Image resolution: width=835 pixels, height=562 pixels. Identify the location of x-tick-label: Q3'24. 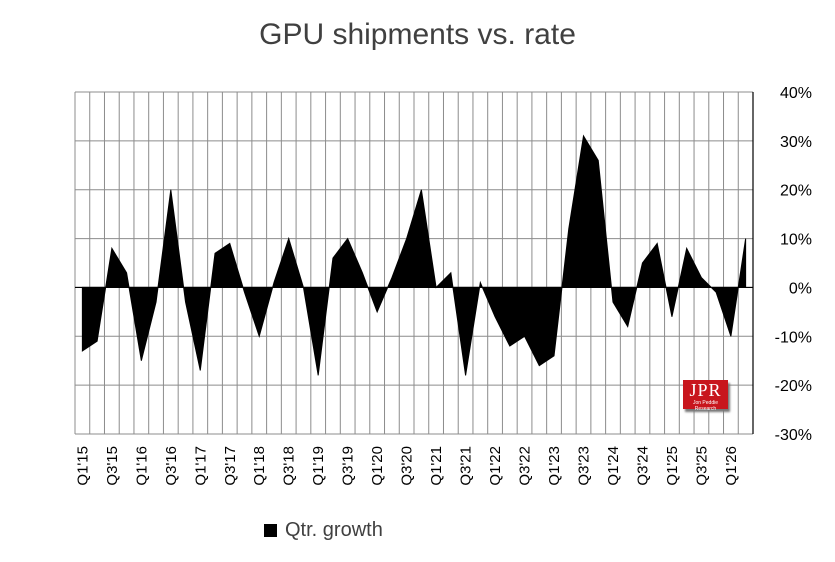
(642, 466).